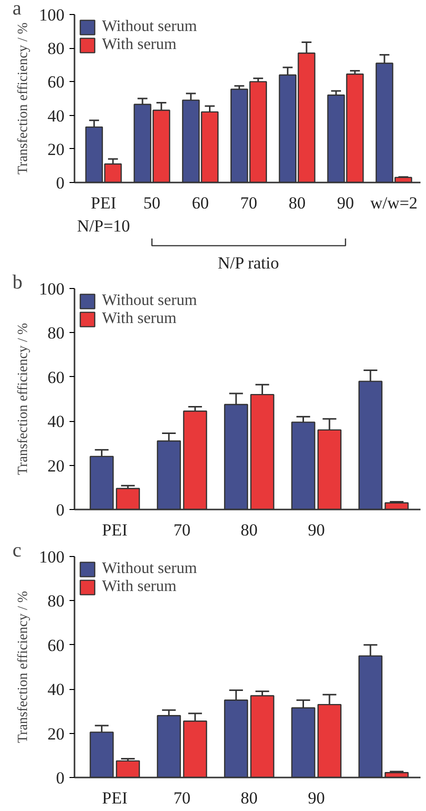  Describe the element at coordinates (17, 283) in the screenshot. I see `chart-title: b` at that location.